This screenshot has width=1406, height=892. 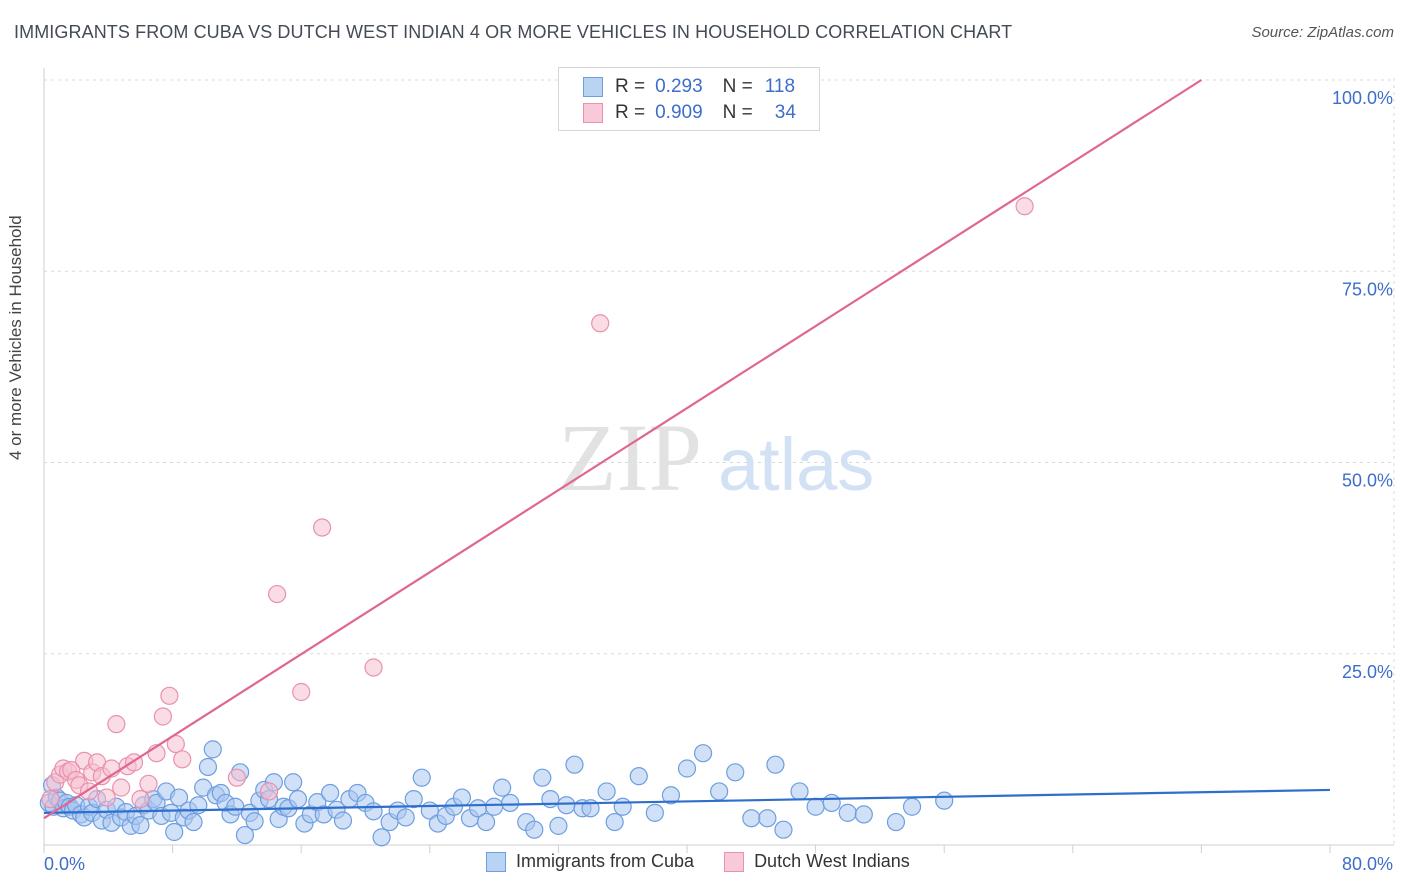 I want to click on watermark-zip: ZIP, so click(x=630, y=457).